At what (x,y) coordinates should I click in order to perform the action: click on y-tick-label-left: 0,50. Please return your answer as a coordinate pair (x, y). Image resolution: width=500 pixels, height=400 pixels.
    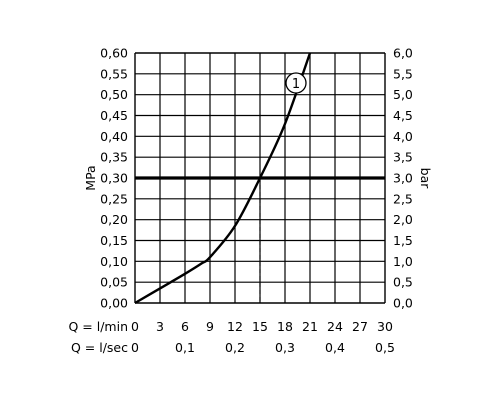
    Looking at the image, I should click on (114, 94).